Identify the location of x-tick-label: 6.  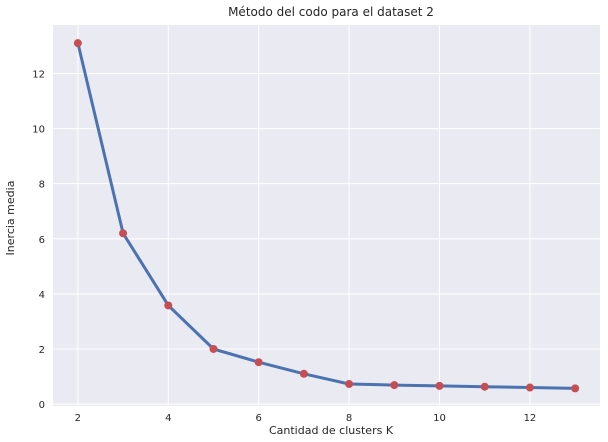
(259, 418).